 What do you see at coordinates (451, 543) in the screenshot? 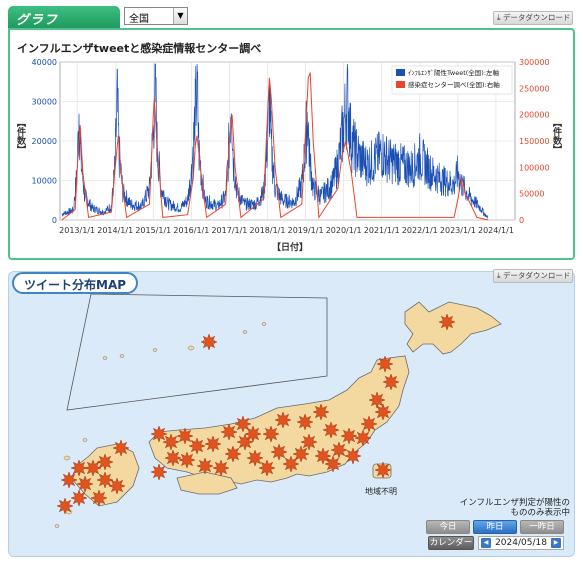
I see `calendar-button: カレンダー` at bounding box center [451, 543].